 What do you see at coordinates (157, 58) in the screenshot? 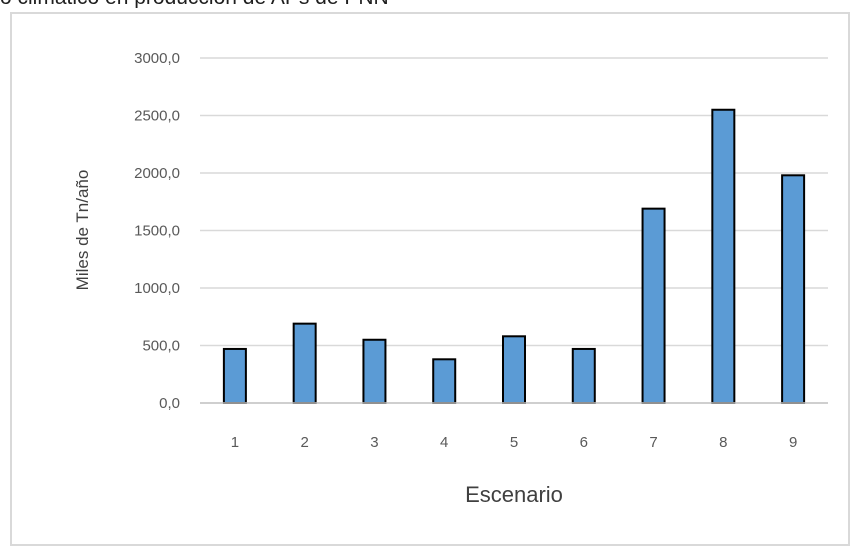
I see `y-tick-label: 3000,0` at bounding box center [157, 58].